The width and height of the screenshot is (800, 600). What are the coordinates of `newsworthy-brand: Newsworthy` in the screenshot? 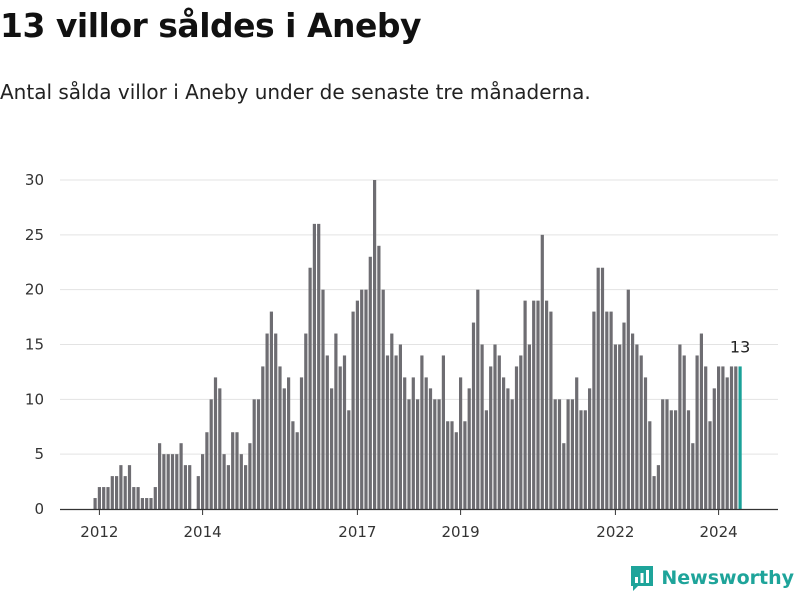 It's located at (711, 578).